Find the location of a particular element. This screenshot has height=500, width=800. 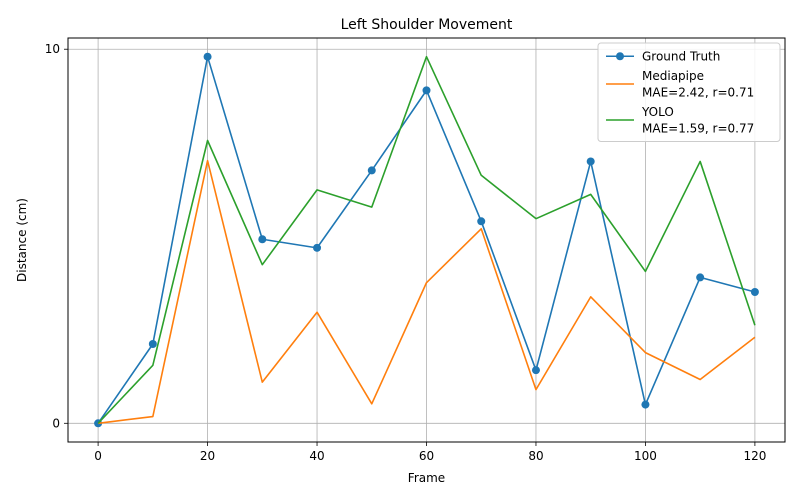

legend-label-1-line-0: Mediapipe is located at coordinates (673, 76).